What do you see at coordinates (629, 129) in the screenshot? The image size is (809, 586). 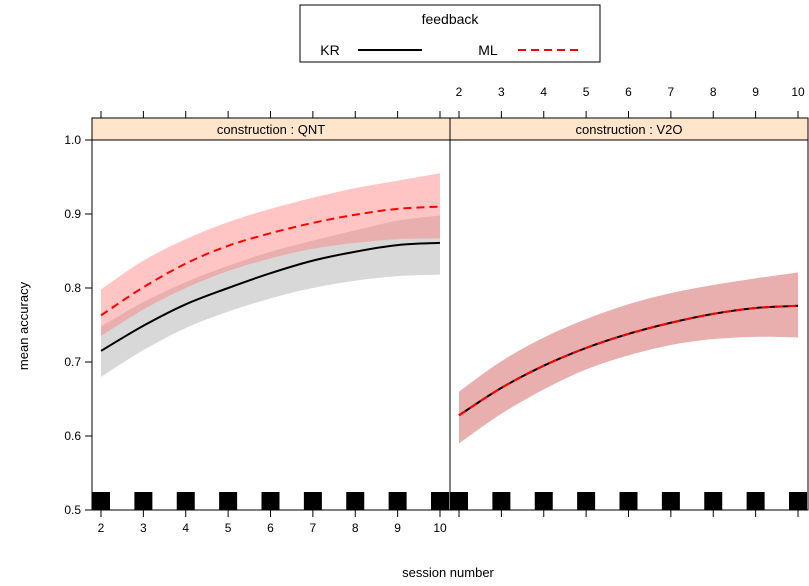 I see `strip-label: construction : V2O` at bounding box center [629, 129].